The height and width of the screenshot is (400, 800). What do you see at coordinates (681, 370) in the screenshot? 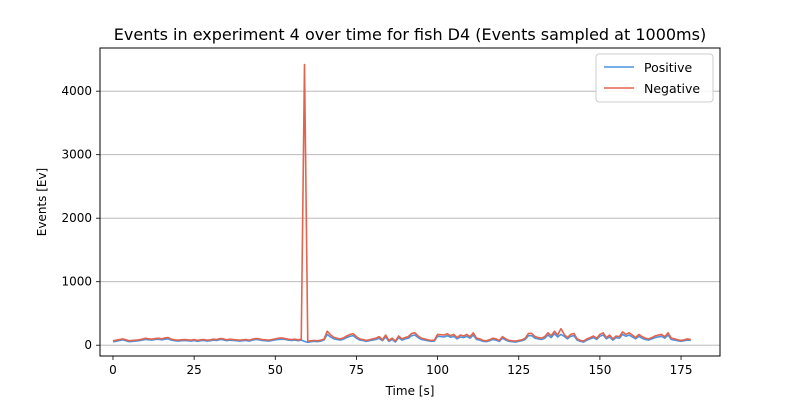
I see `x-tick-label: 175` at bounding box center [681, 370].